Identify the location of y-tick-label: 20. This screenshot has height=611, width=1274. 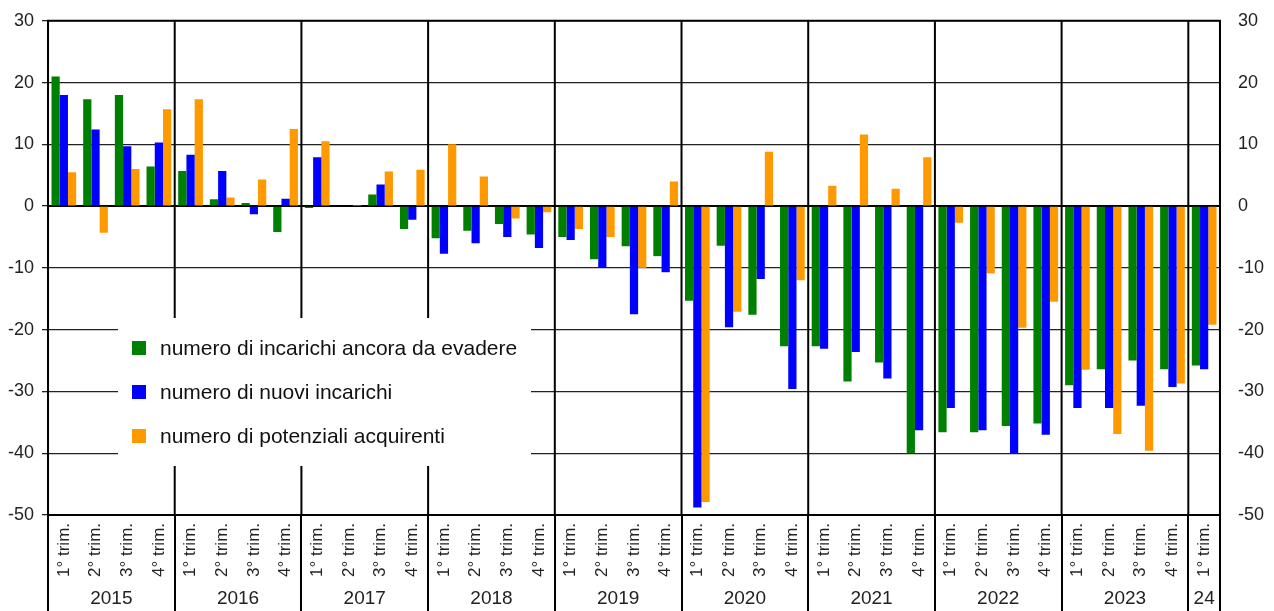
(24, 81).